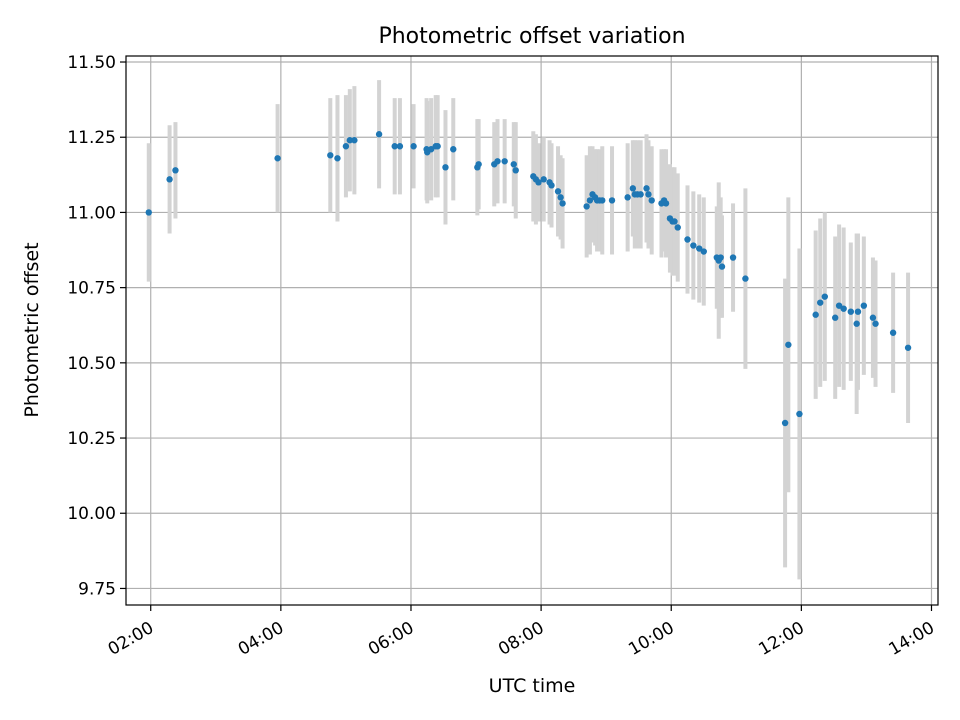 The image size is (960, 720). I want to click on y-tick-label: 9.75, so click(97, 589).